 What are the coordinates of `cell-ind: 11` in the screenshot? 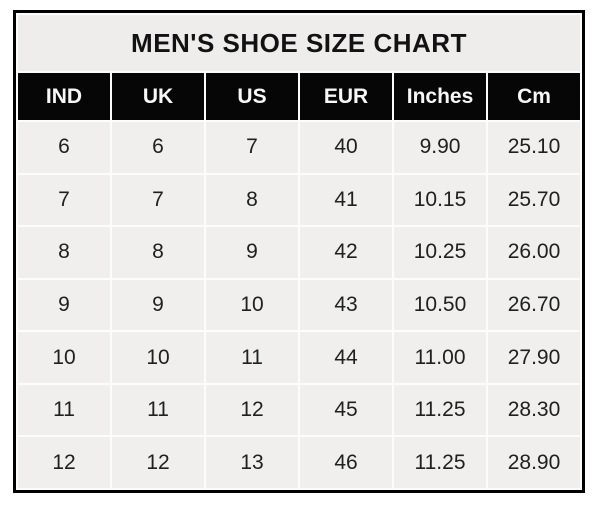 It's located at (64, 410).